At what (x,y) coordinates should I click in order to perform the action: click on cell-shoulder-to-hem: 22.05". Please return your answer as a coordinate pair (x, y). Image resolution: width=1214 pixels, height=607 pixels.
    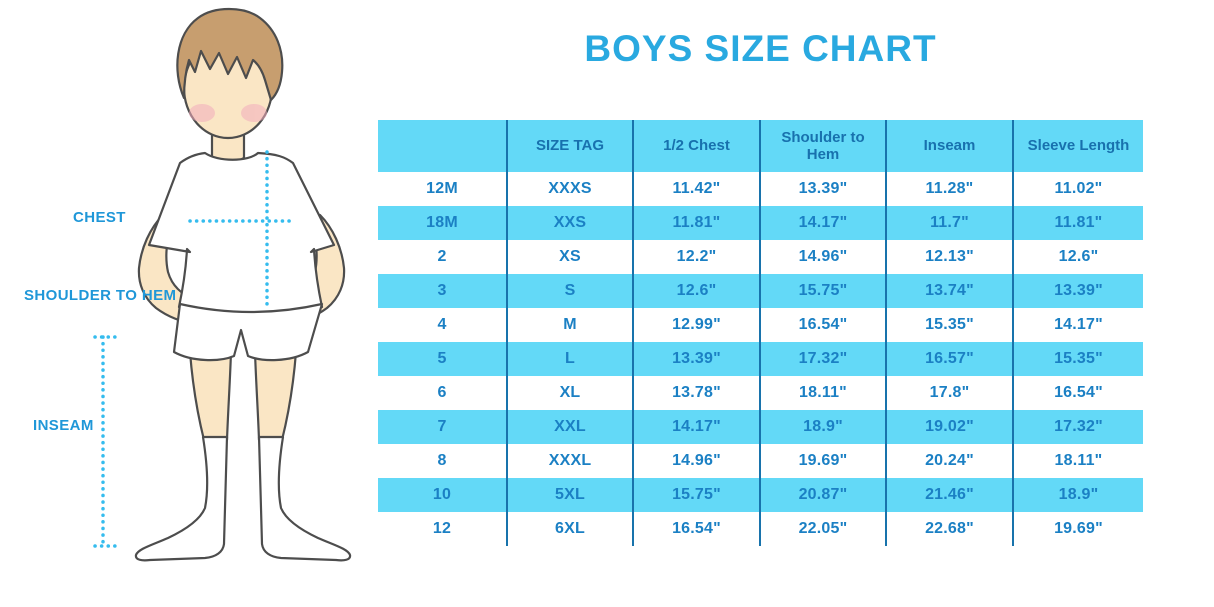
    Looking at the image, I should click on (823, 529).